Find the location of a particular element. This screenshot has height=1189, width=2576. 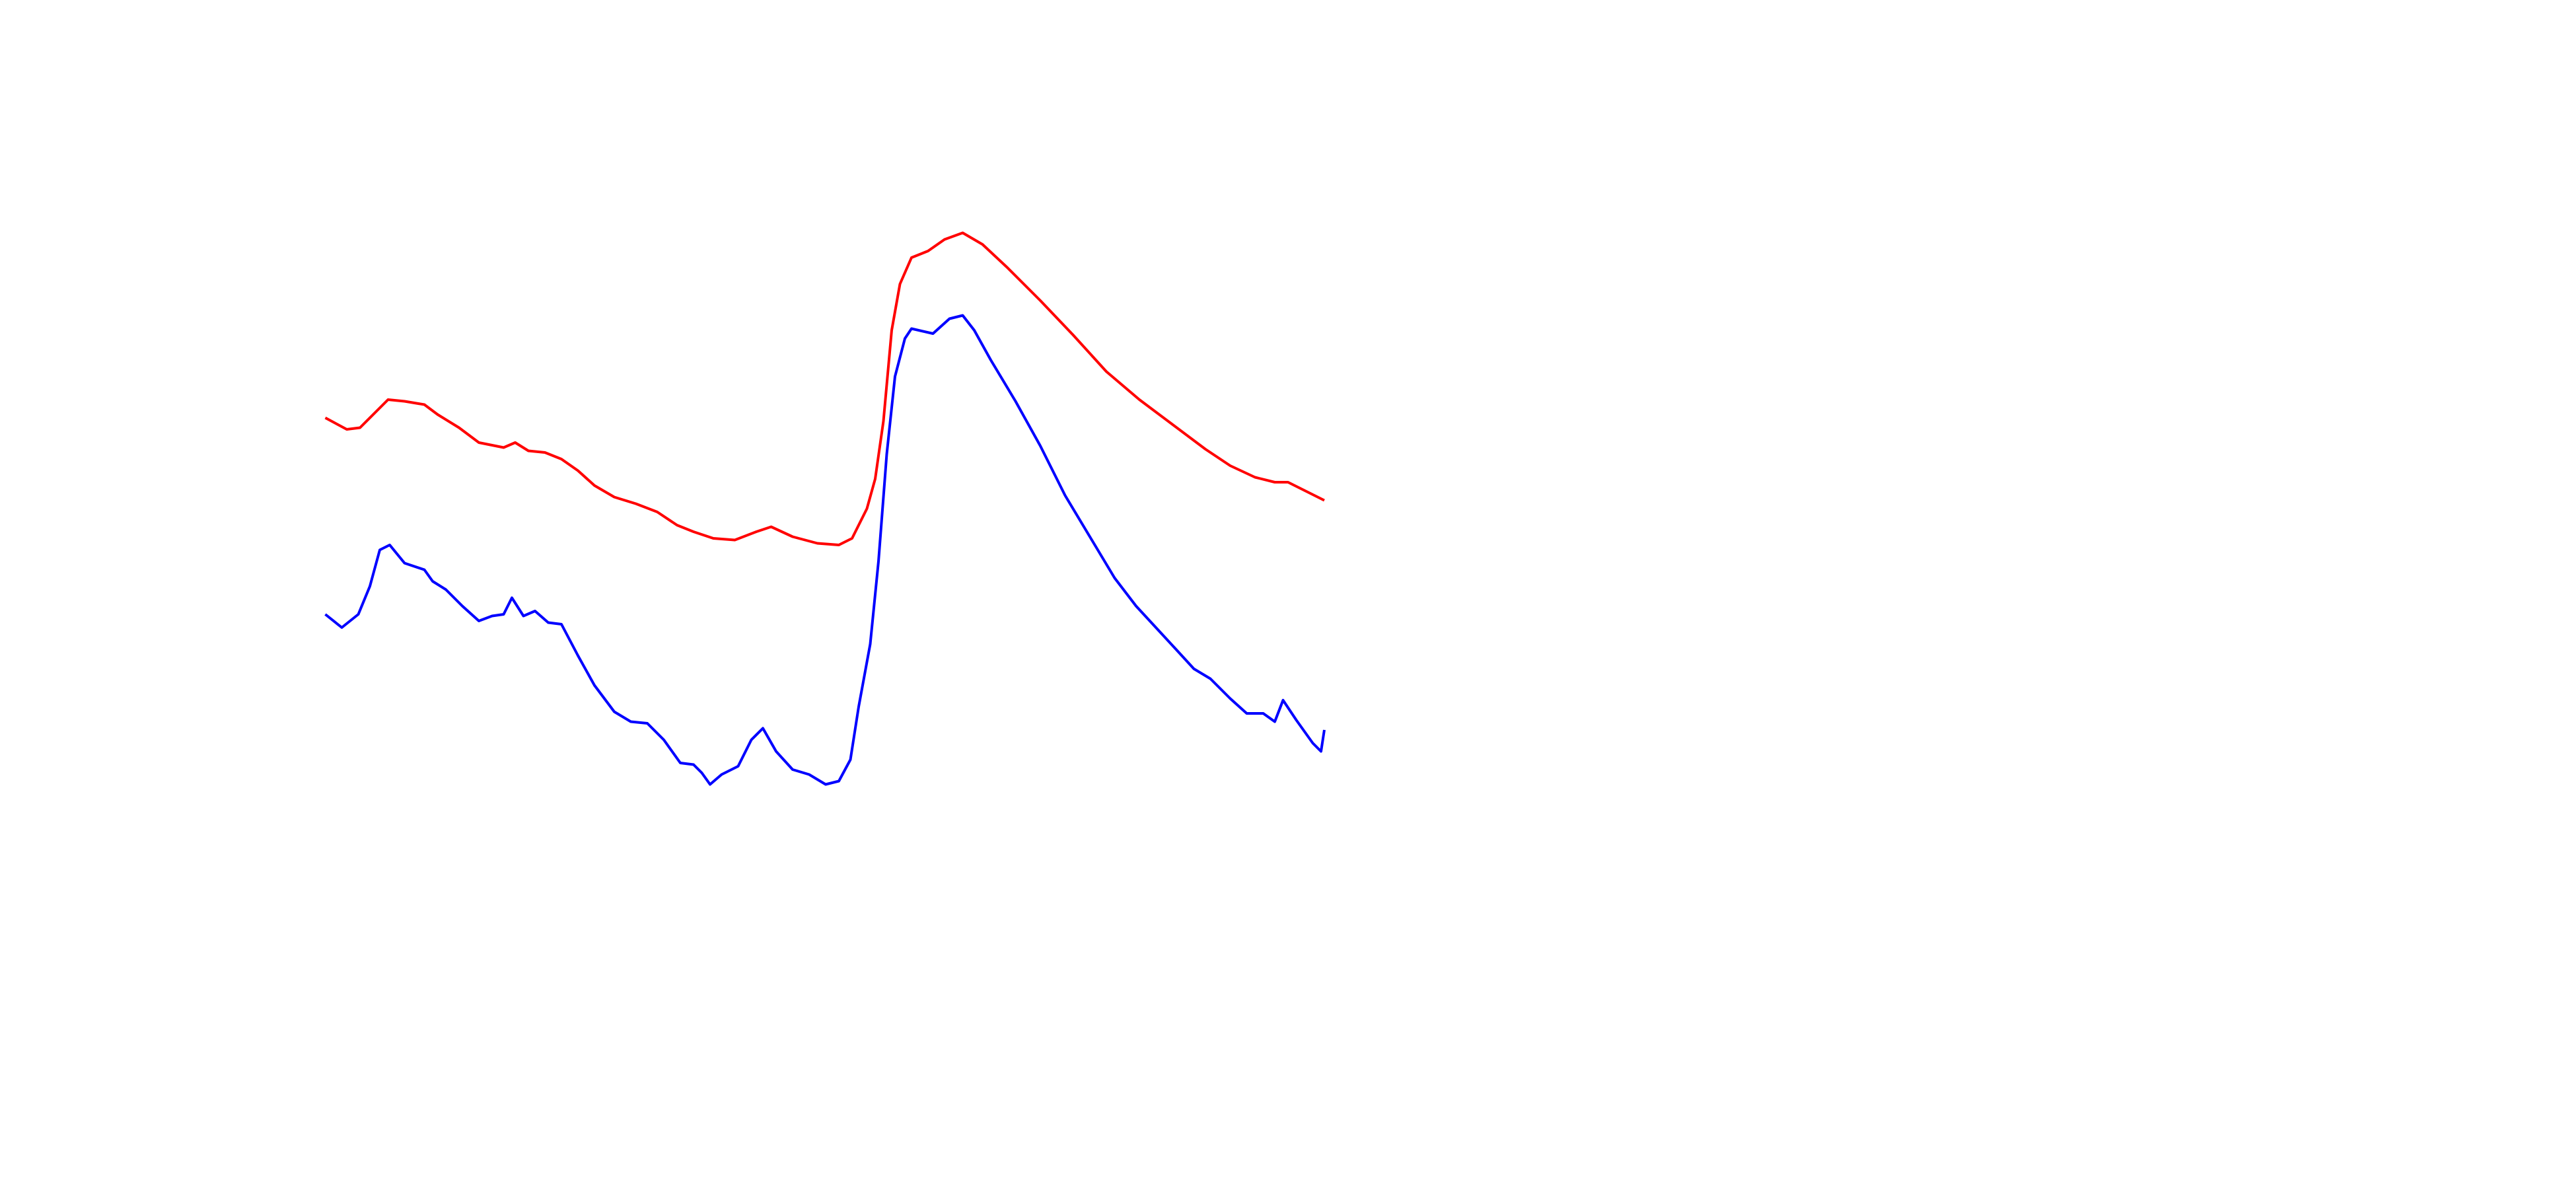

line-series is located at coordinates (825, 388).